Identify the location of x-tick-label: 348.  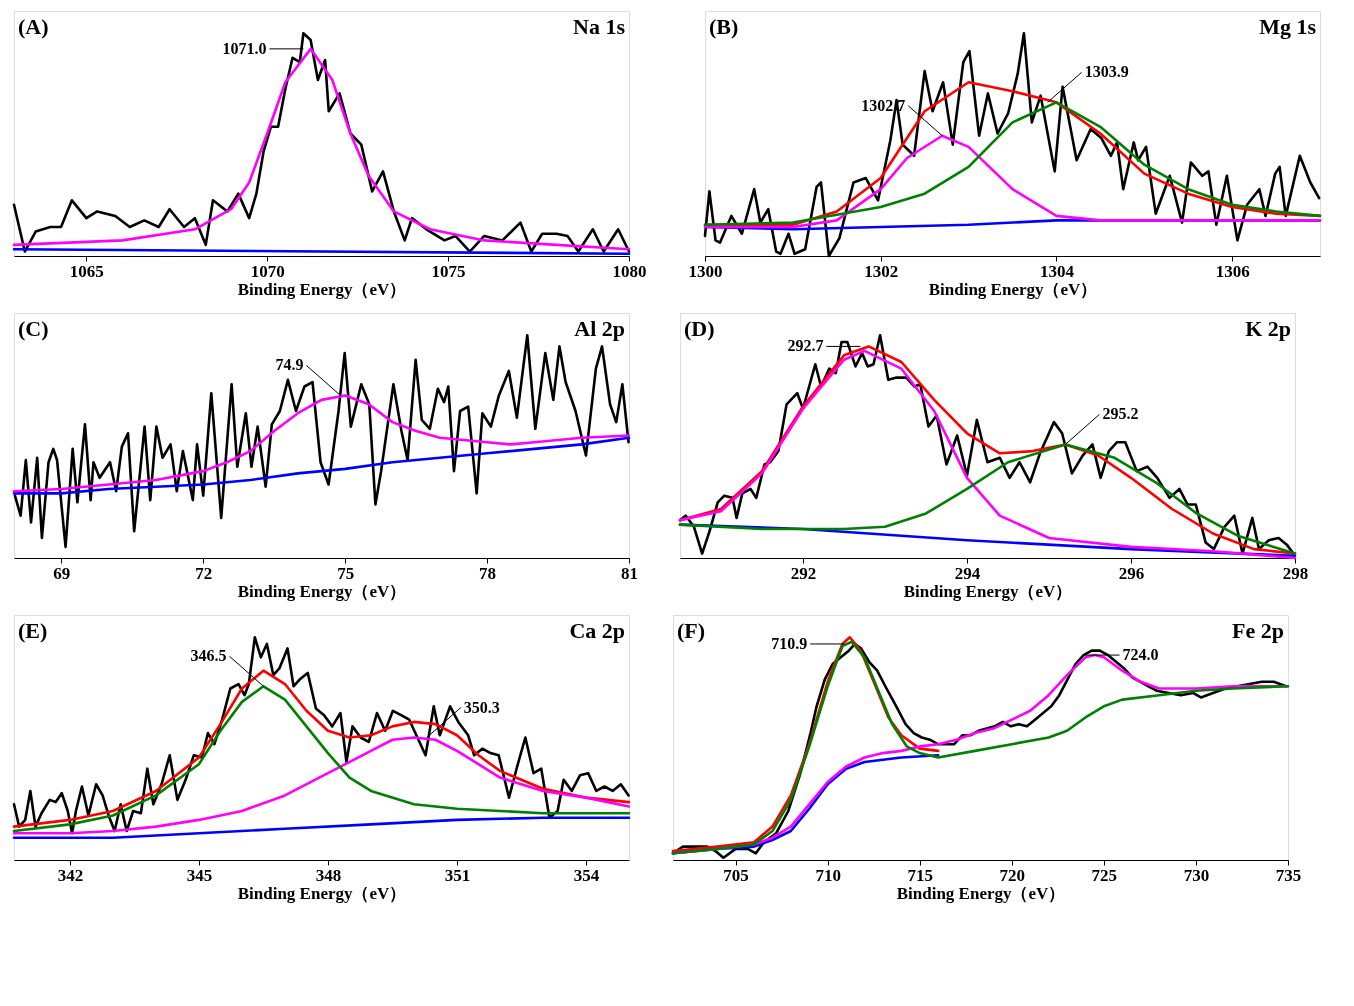
(328, 875).